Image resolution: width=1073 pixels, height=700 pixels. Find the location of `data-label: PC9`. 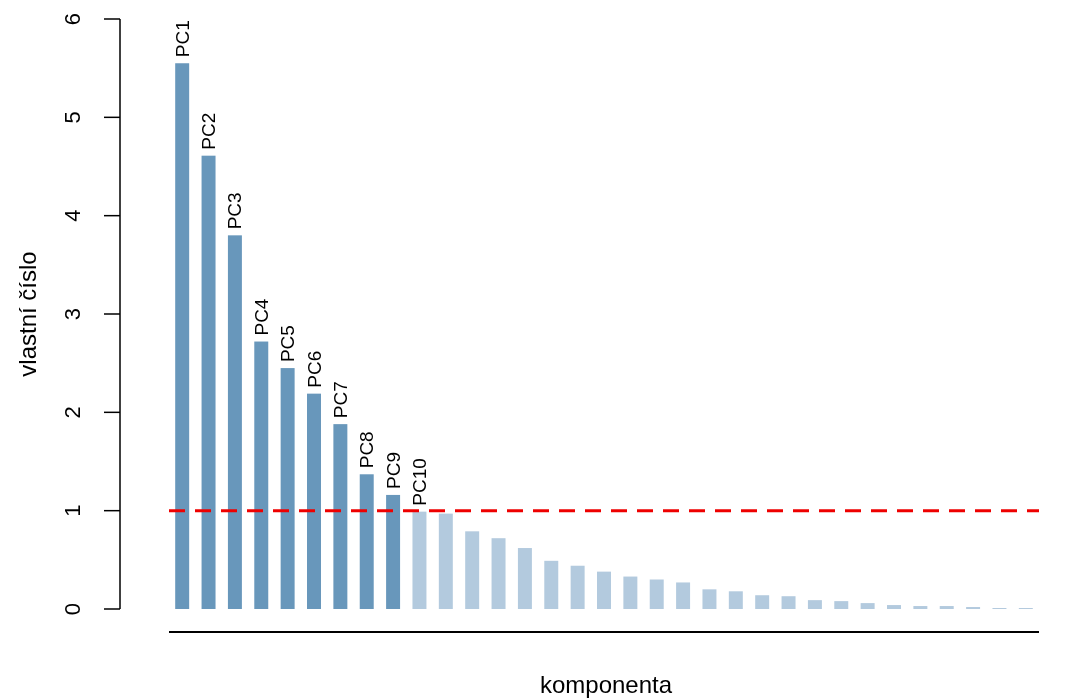

data-label: PC9 is located at coordinates (393, 470).